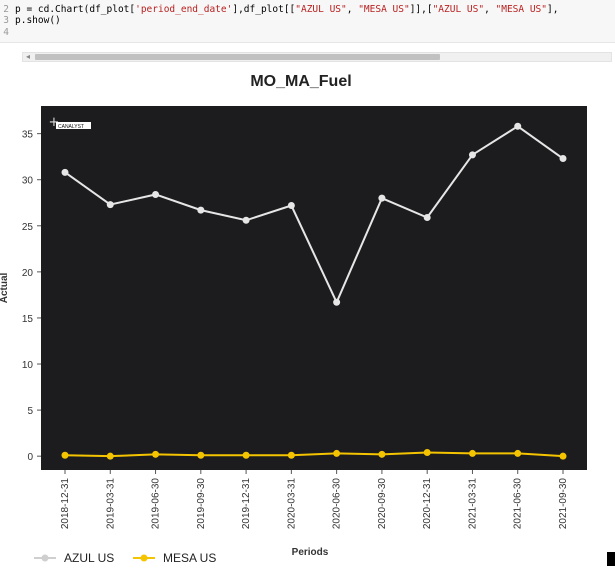  What do you see at coordinates (89, 558) in the screenshot?
I see `legend-label: AZUL US` at bounding box center [89, 558].